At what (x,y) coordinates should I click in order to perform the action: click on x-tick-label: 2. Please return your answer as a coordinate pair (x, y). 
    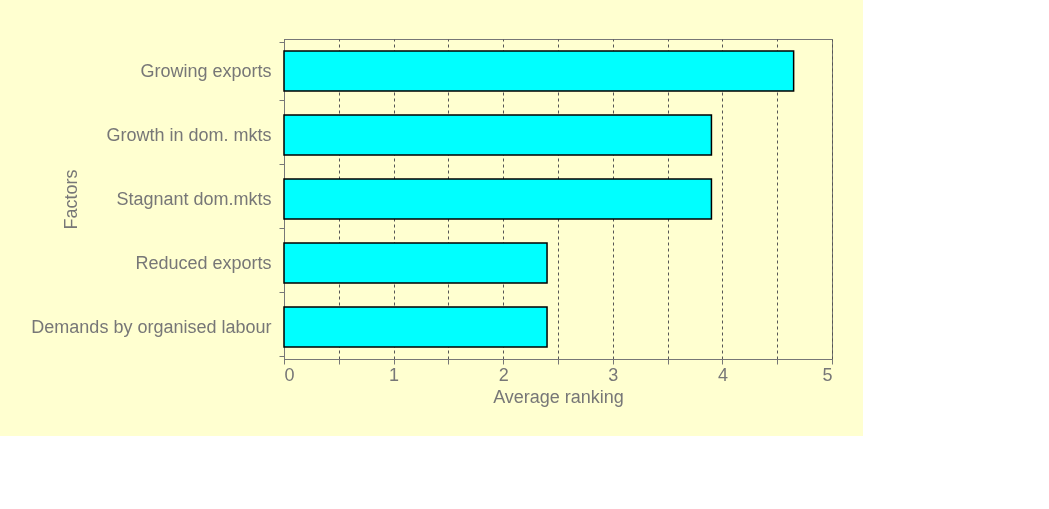
    Looking at the image, I should click on (503, 374).